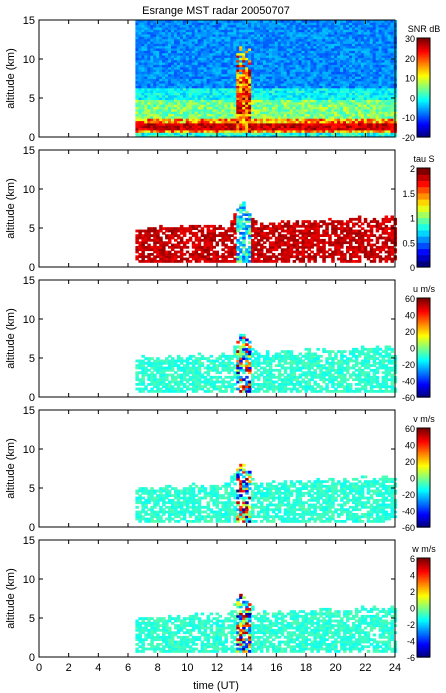 The image size is (446, 693). I want to click on colorbar-3: 60 40 20 0 -20 -40 -60 u m/s, so click(419, 343).